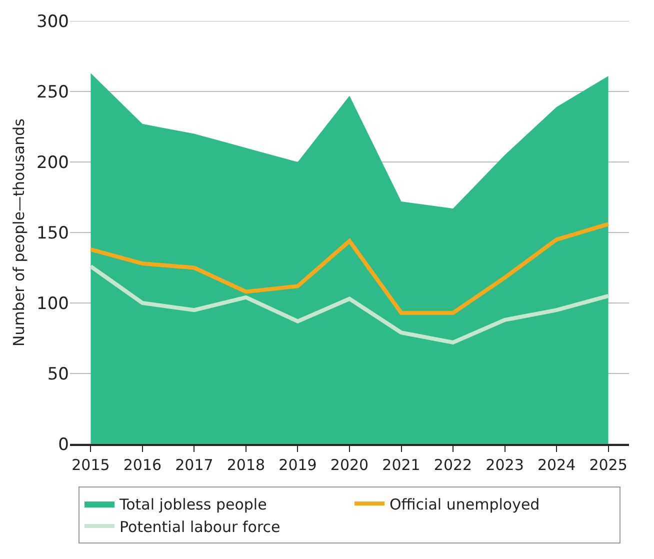 This screenshot has height=559, width=654. Describe the element at coordinates (19, 232) in the screenshot. I see `y-axis-title: Number of people—thousands` at that location.